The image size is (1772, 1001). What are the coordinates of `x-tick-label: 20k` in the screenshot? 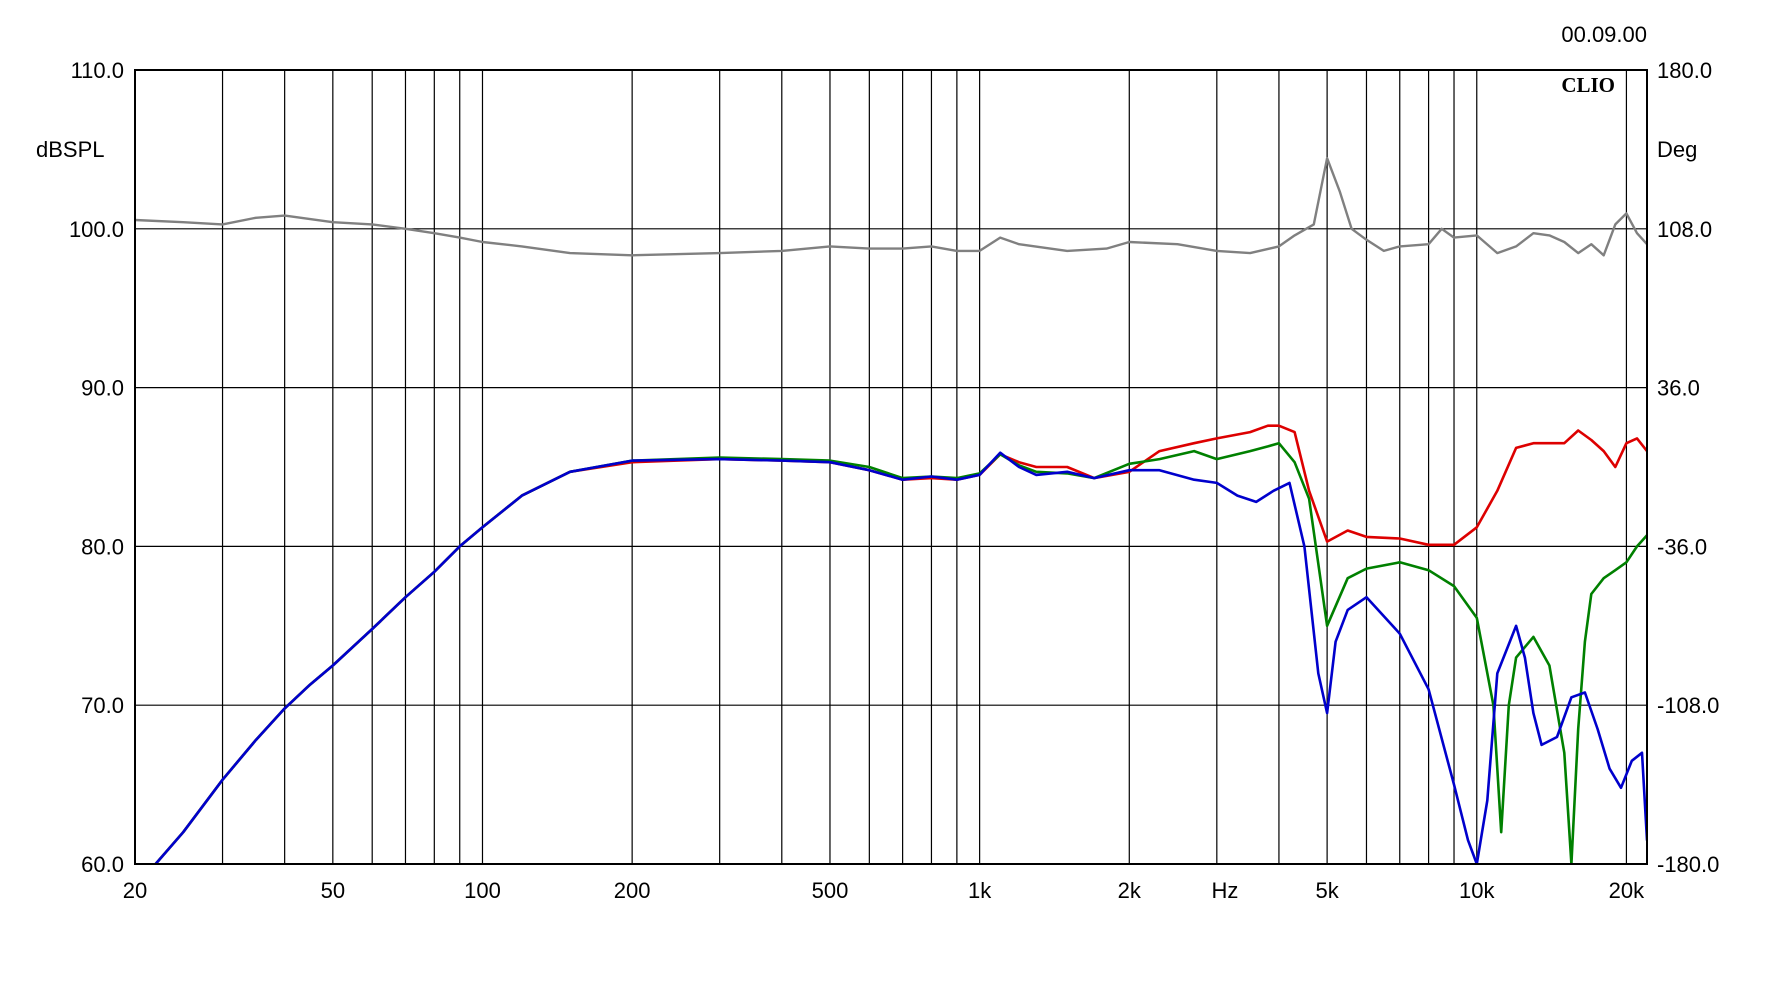 It's located at (1627, 890).